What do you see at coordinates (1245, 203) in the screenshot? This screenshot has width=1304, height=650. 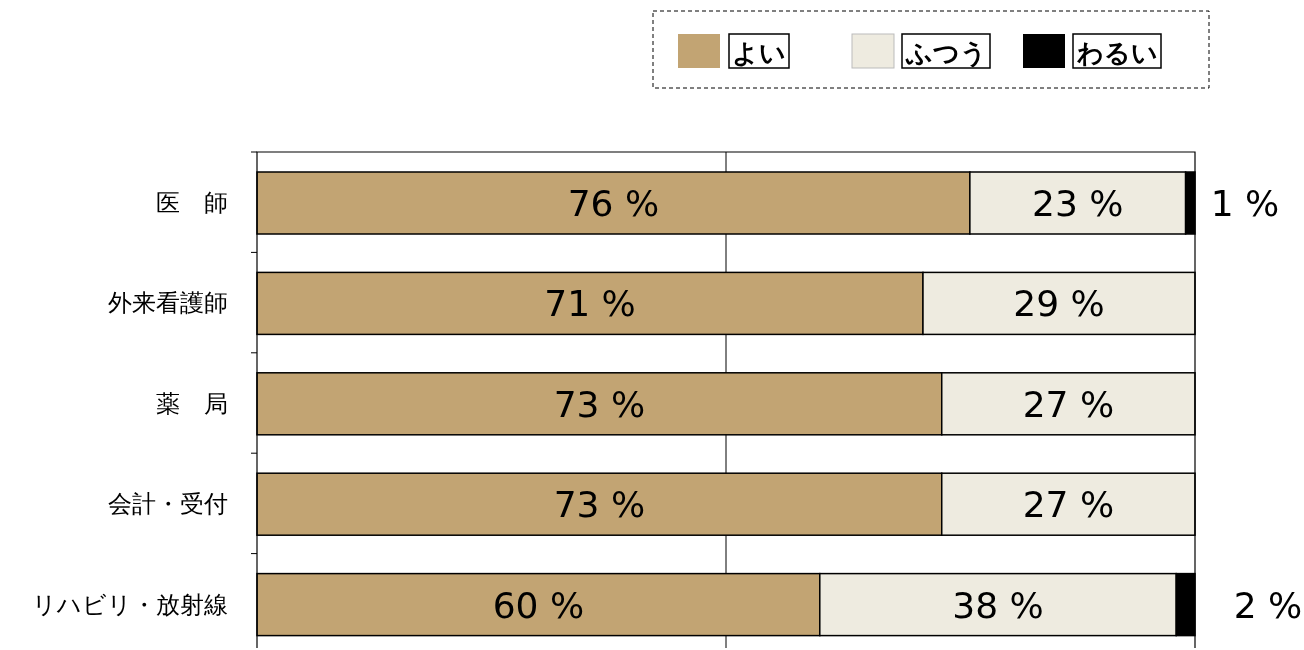 I see `data-label: 1 %` at bounding box center [1245, 203].